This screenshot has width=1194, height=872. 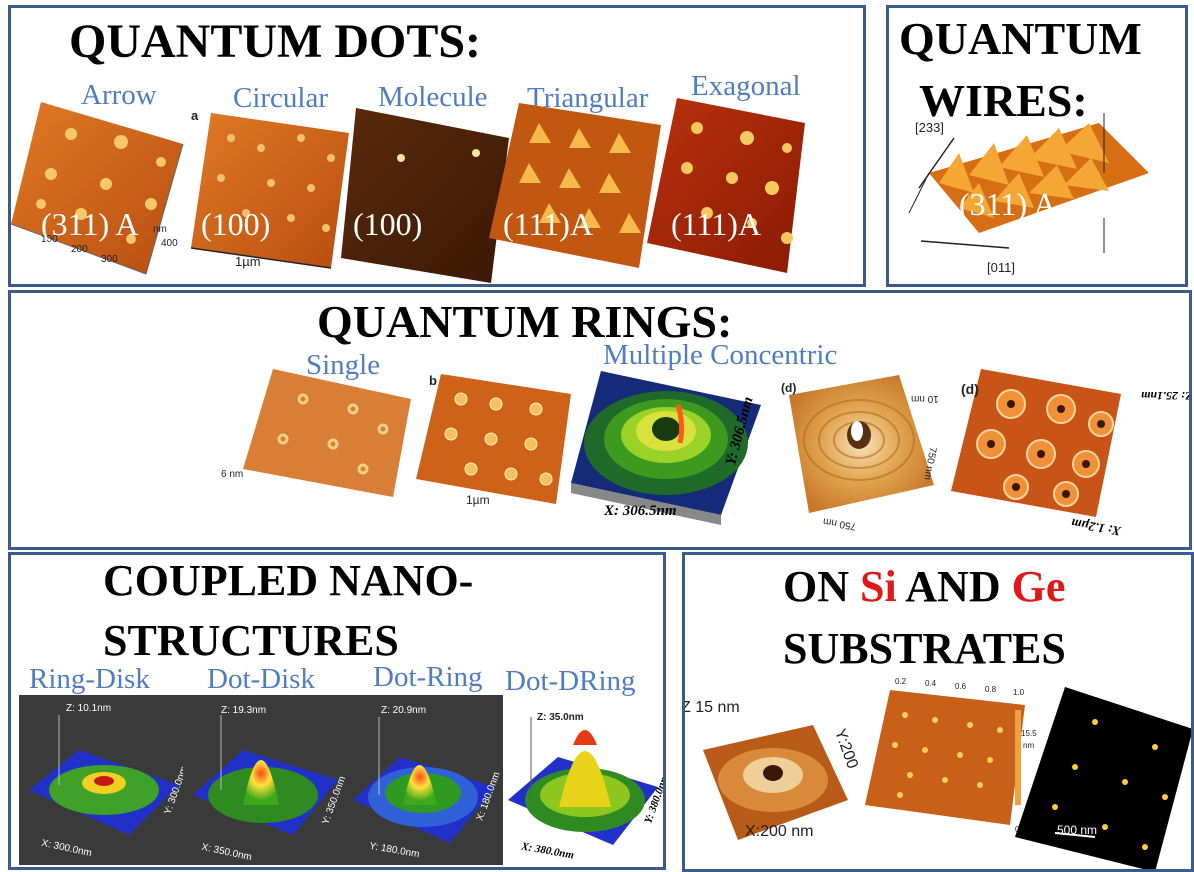 What do you see at coordinates (404, 710) in the screenshot?
I see `dot-ring-z: Z: 20.9nm` at bounding box center [404, 710].